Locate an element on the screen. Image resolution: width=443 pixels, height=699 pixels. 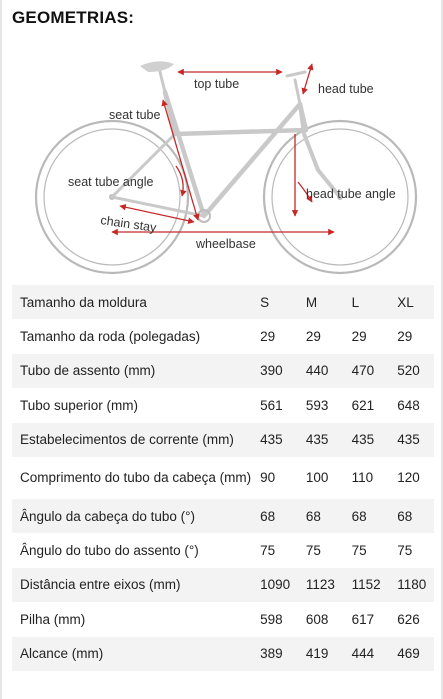
cell-l: 110 is located at coordinates (362, 478).